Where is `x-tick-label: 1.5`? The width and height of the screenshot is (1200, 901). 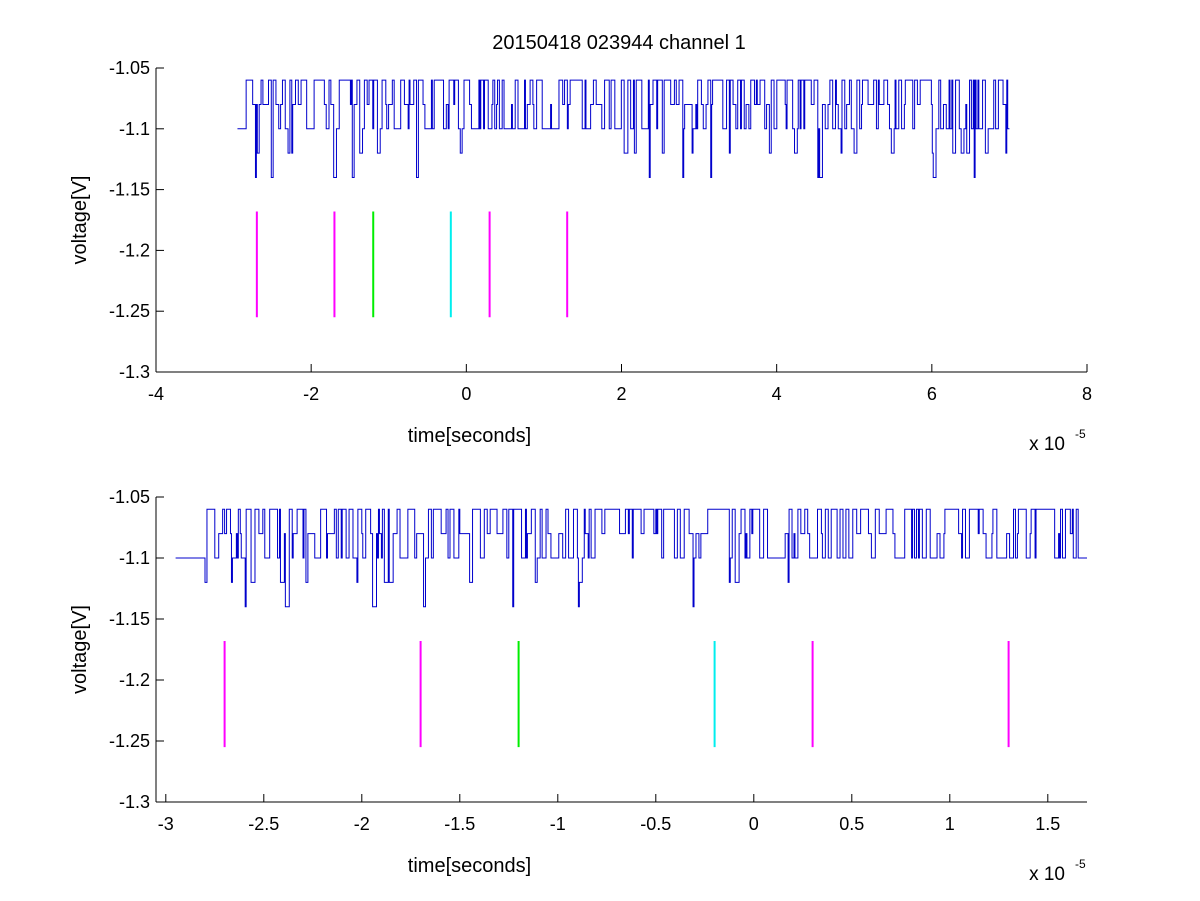 x-tick-label: 1.5 is located at coordinates (1047, 824).